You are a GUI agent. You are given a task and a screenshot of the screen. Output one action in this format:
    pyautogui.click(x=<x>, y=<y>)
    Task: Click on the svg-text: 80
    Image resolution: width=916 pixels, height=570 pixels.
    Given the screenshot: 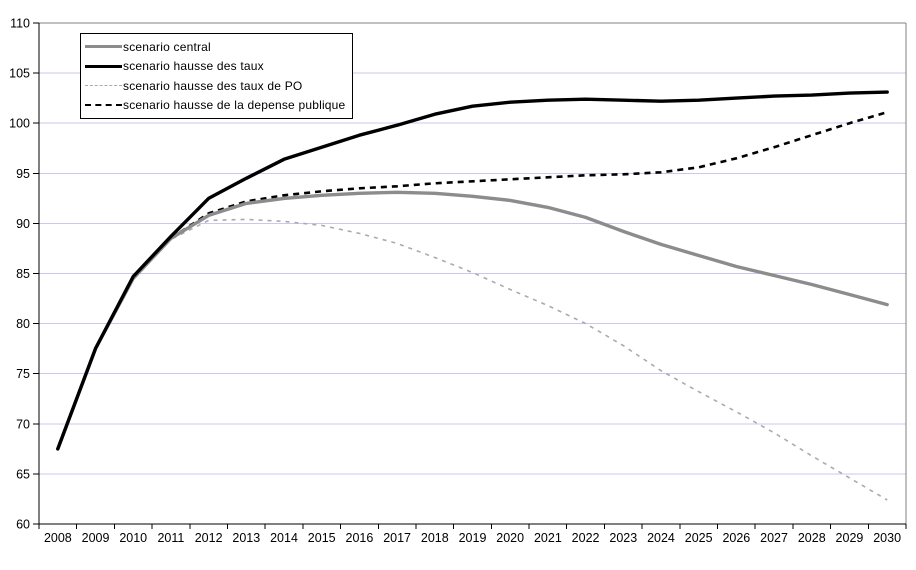 What is the action you would take?
    pyautogui.click(x=23, y=324)
    